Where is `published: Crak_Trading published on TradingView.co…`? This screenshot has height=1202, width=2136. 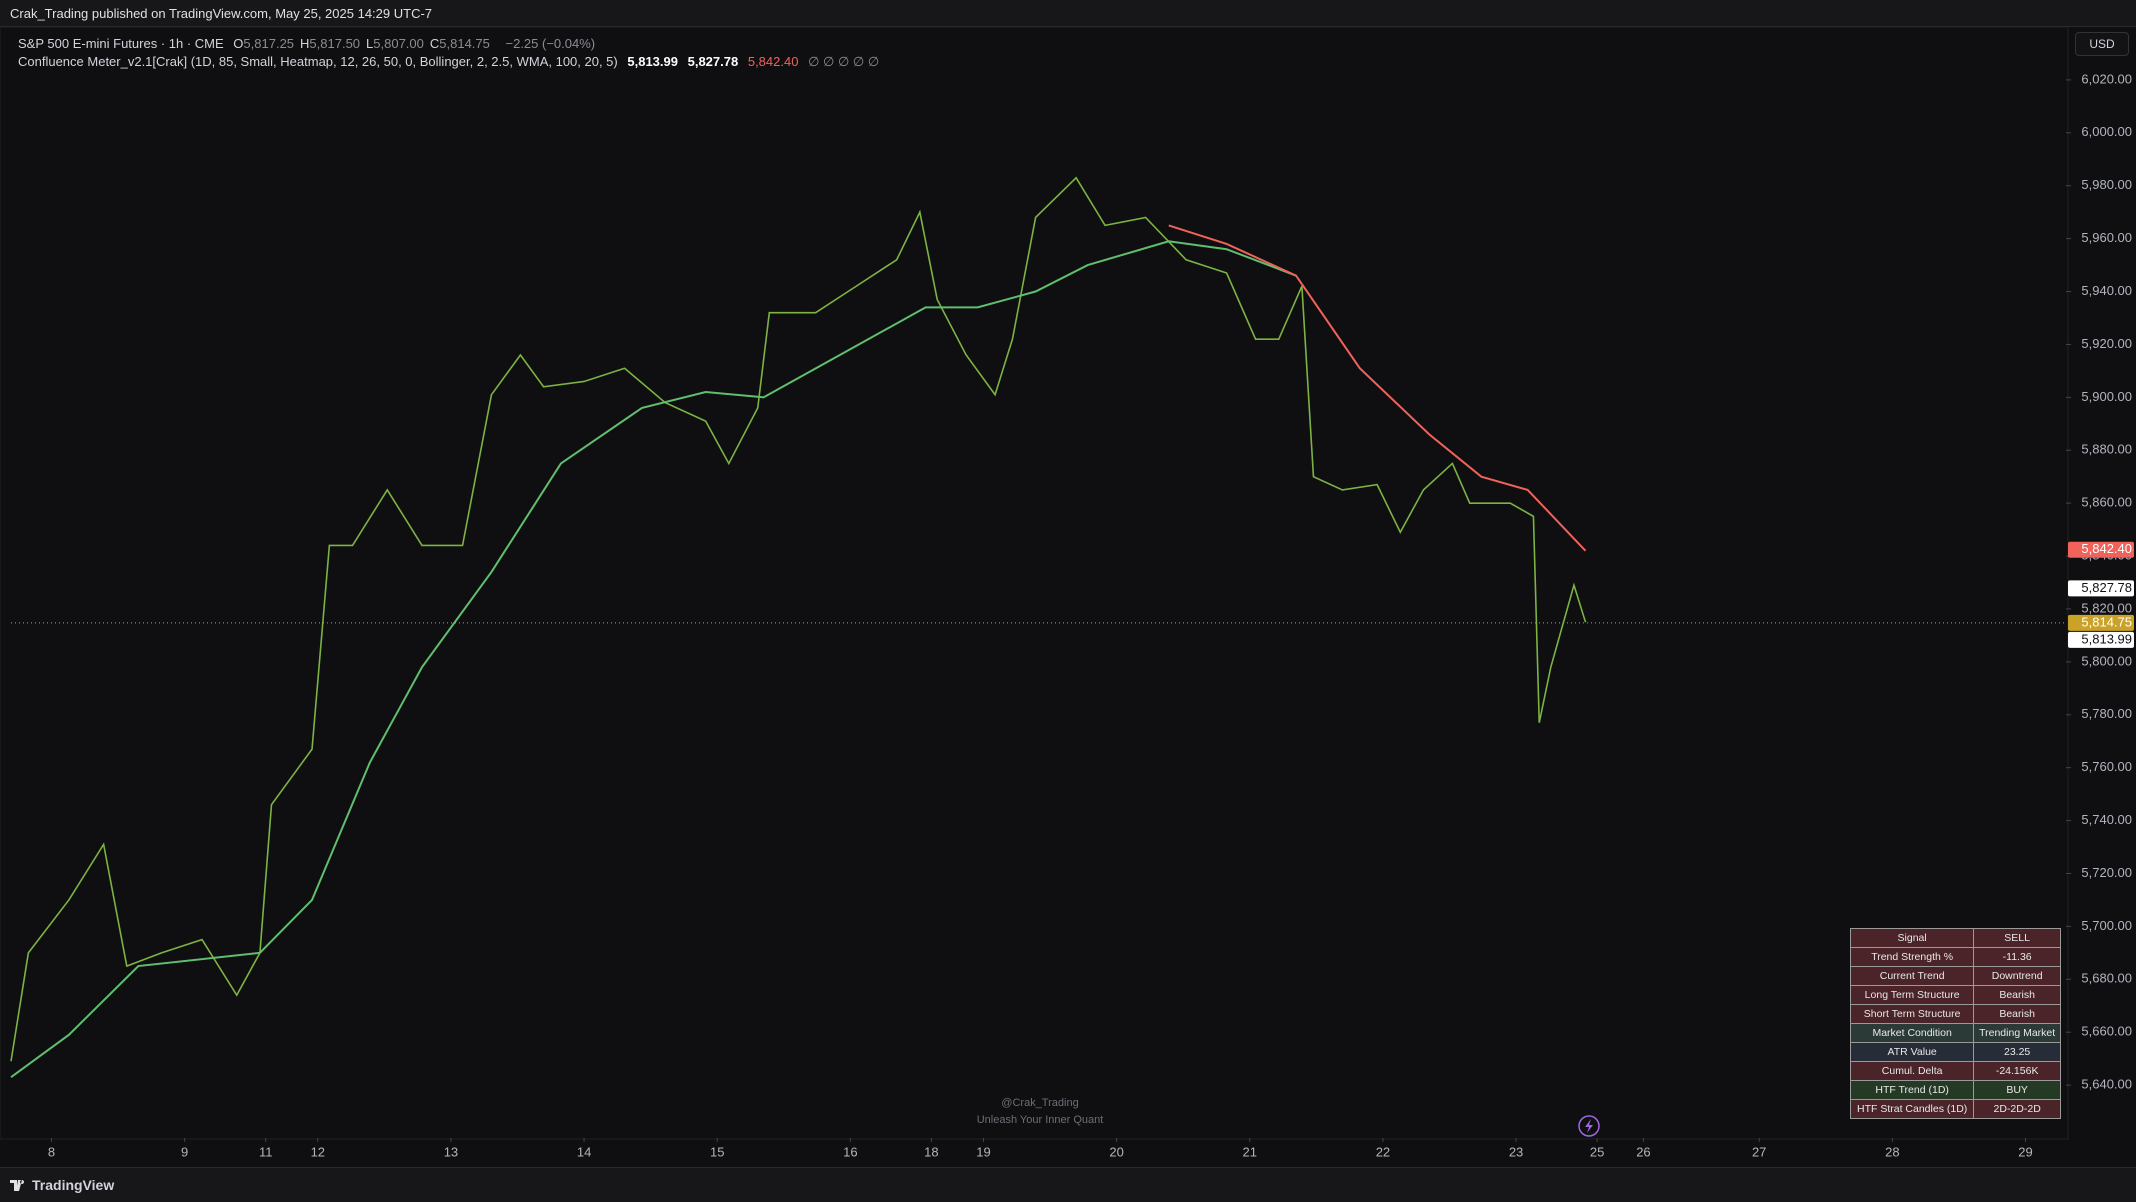 published: Crak_Trading published on TradingView.co… is located at coordinates (221, 13).